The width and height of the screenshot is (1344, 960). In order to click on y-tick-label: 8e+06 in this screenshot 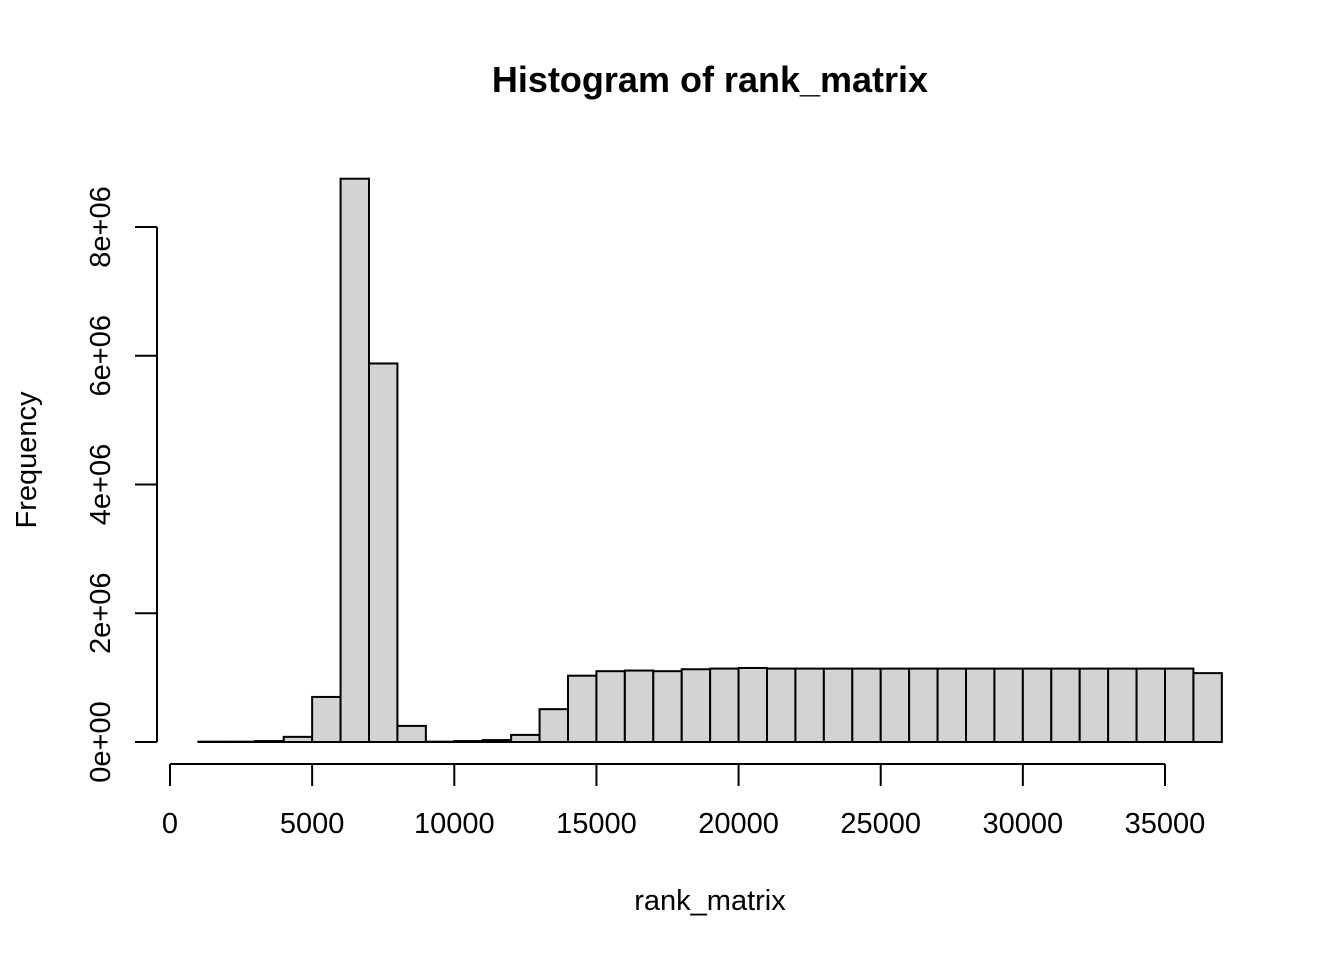, I will do `click(101, 226)`.